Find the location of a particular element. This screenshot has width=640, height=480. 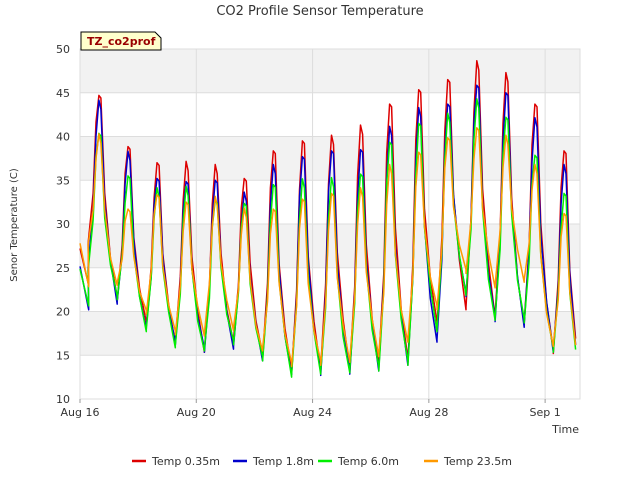

x-axis: Aug 16 Aug 20 Aug 24 Aug 28 Sep 1 is located at coordinates (311, 409).